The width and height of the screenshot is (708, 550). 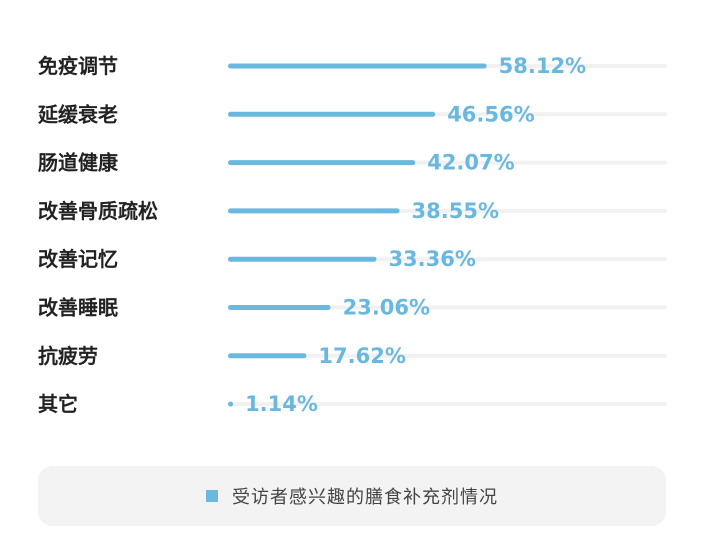 What do you see at coordinates (470, 163) in the screenshot?
I see `value-label: 42.07%` at bounding box center [470, 163].